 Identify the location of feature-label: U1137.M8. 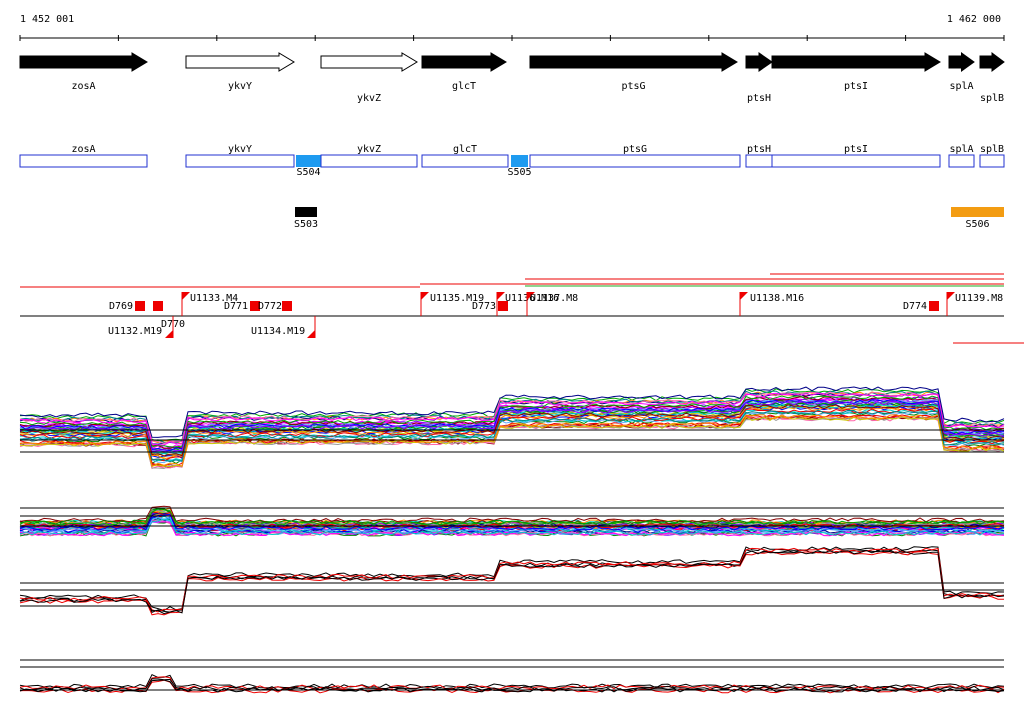
(554, 298).